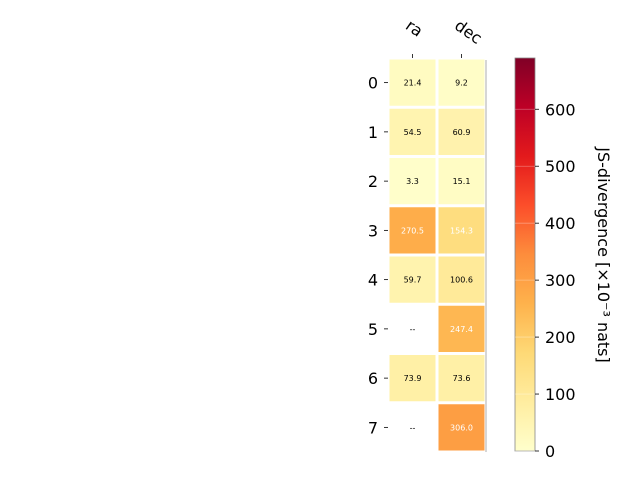  I want to click on cell-value-label: 60.9, so click(462, 132).